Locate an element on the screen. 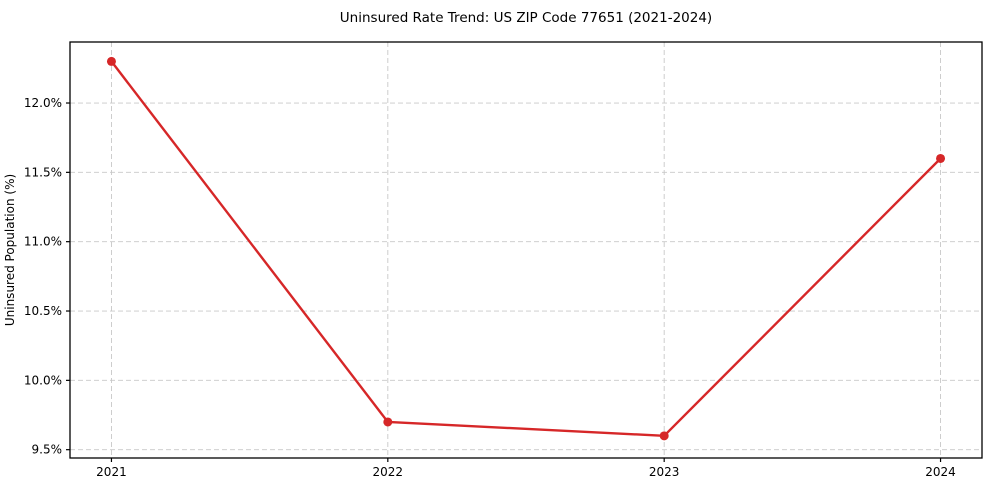 The width and height of the screenshot is (989, 490). x-tick-label: 2021 is located at coordinates (111, 472).